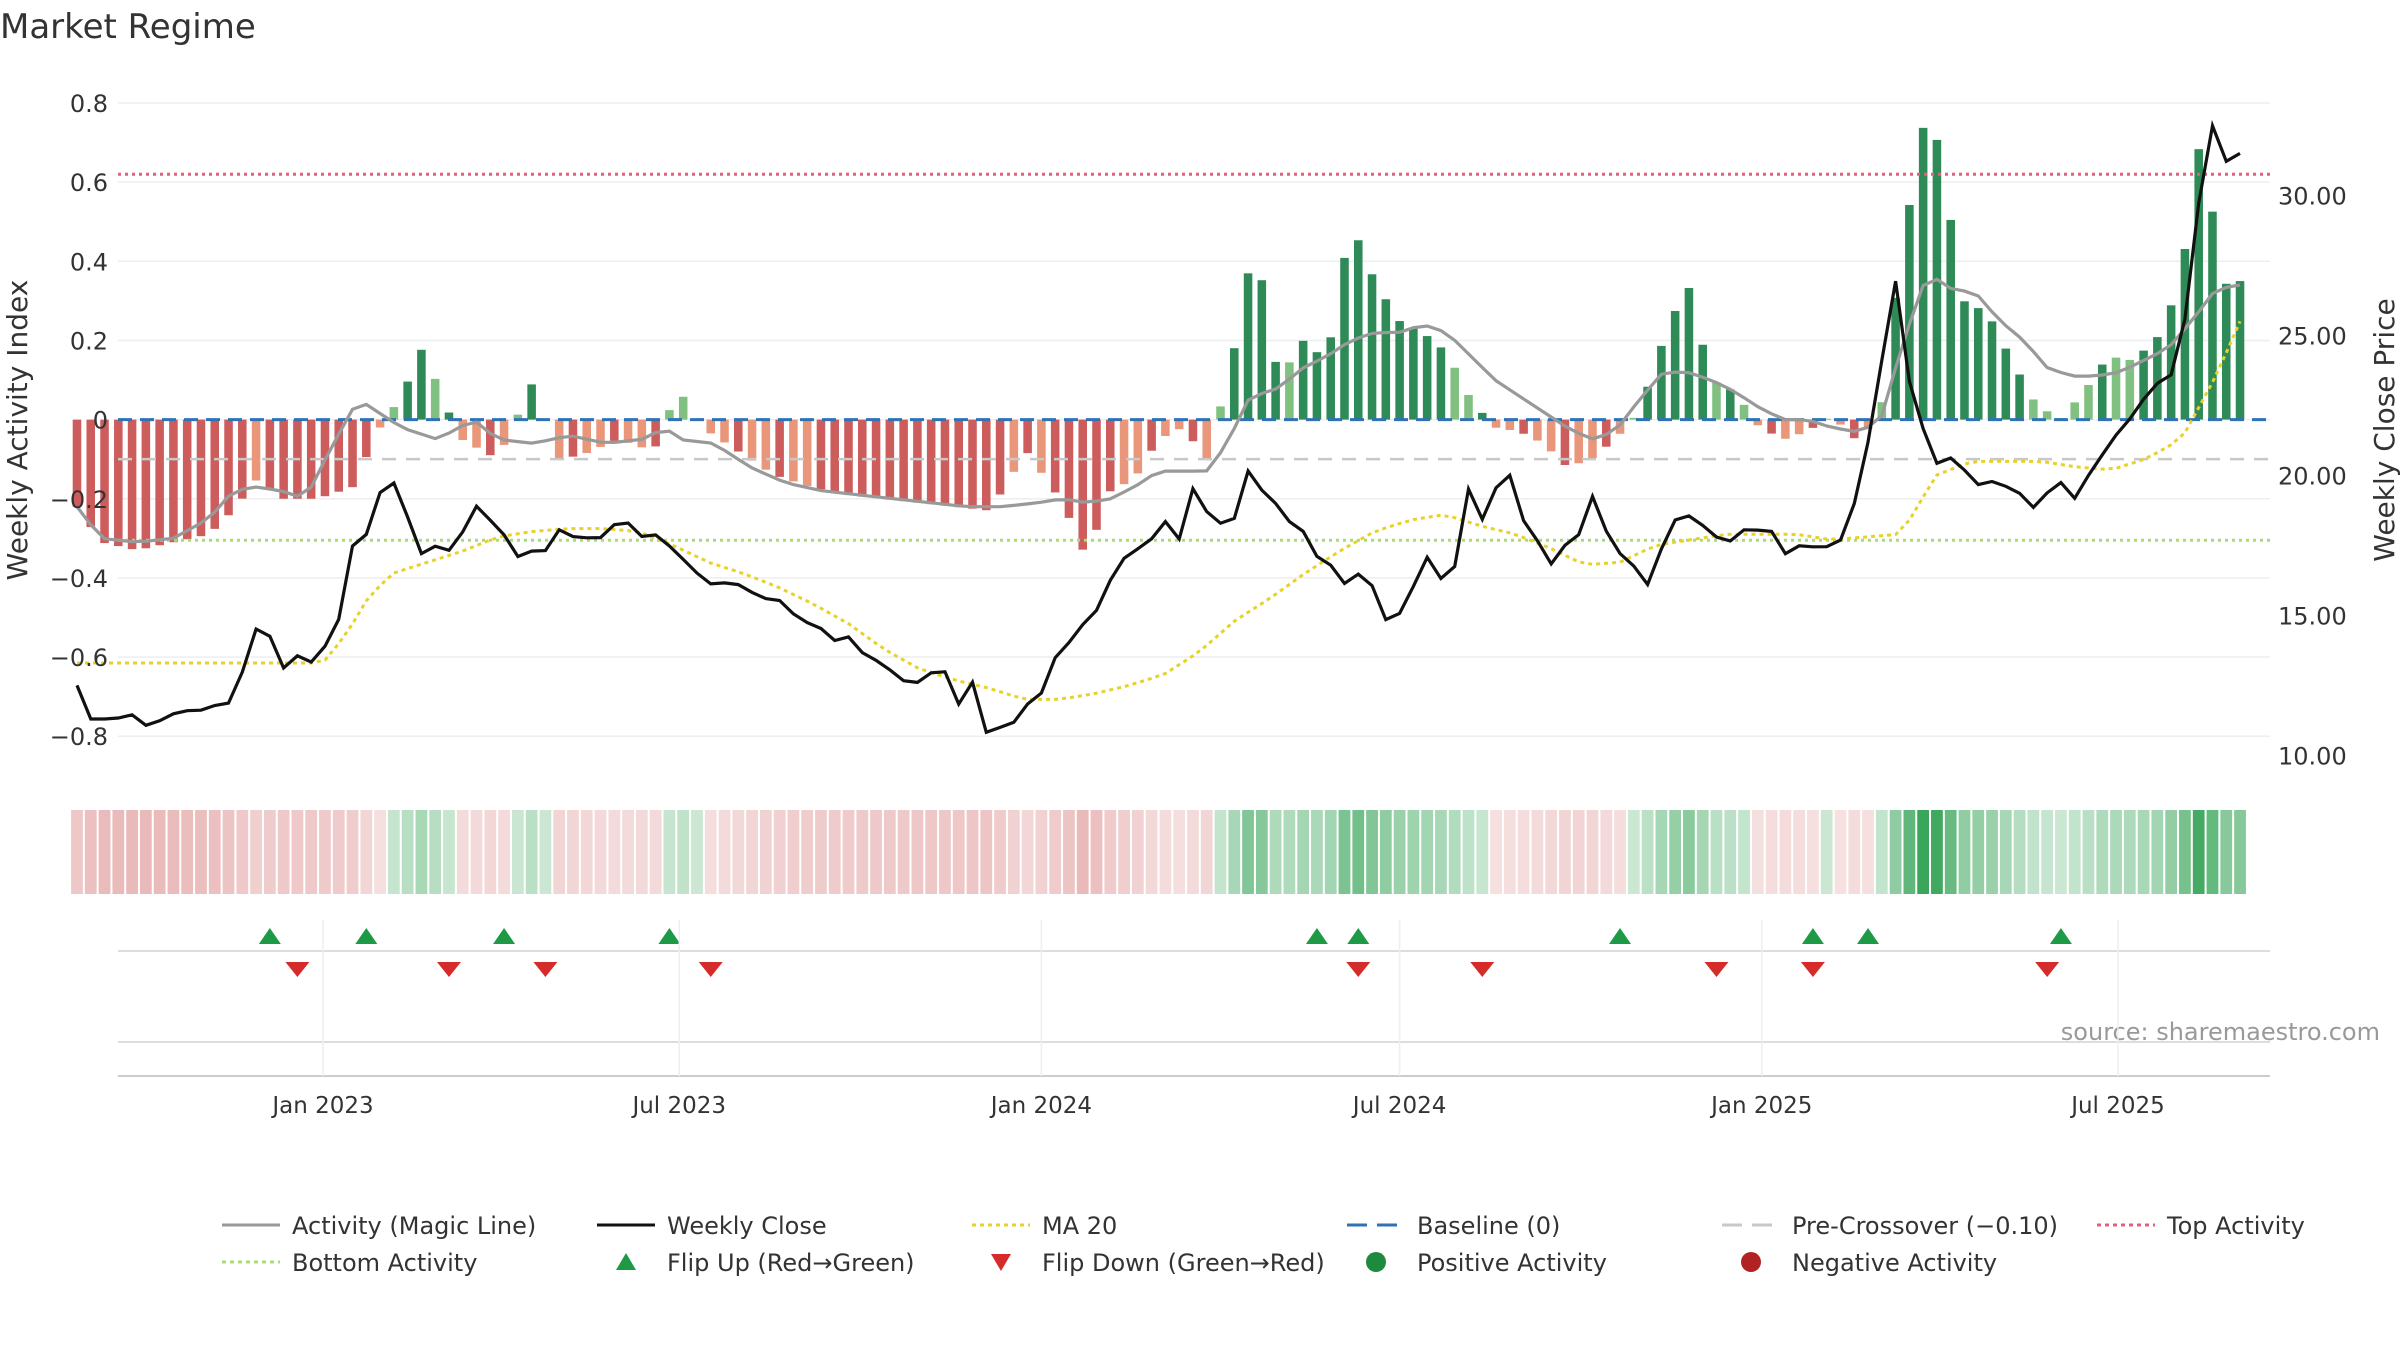 The height and width of the screenshot is (1350, 2400). What do you see at coordinates (1890, 1226) in the screenshot?
I see `legend-item: Pre-Crossover (−0.10)` at bounding box center [1890, 1226].